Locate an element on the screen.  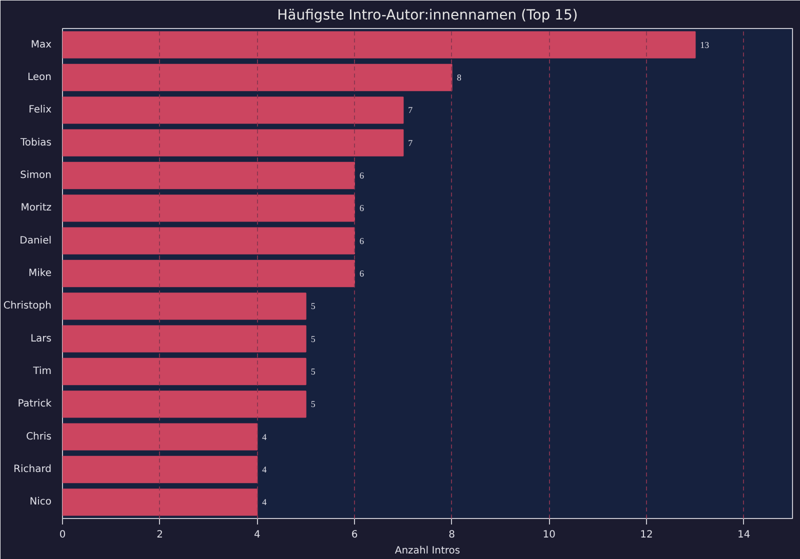
y-tick-label: Patrick is located at coordinates (35, 404).